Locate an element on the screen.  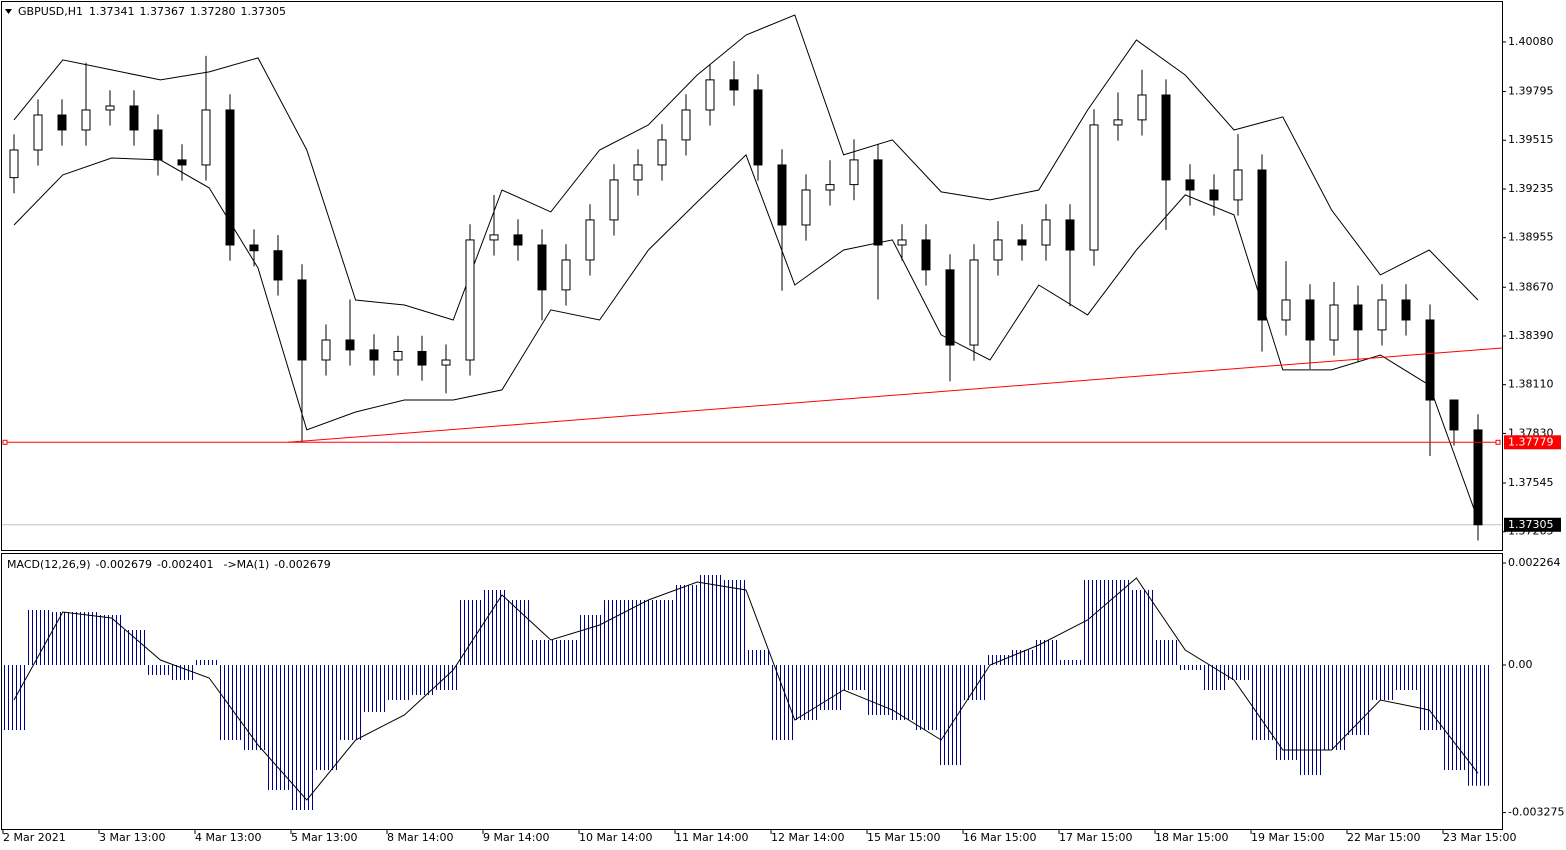
level-handle is located at coordinates (1498, 442).